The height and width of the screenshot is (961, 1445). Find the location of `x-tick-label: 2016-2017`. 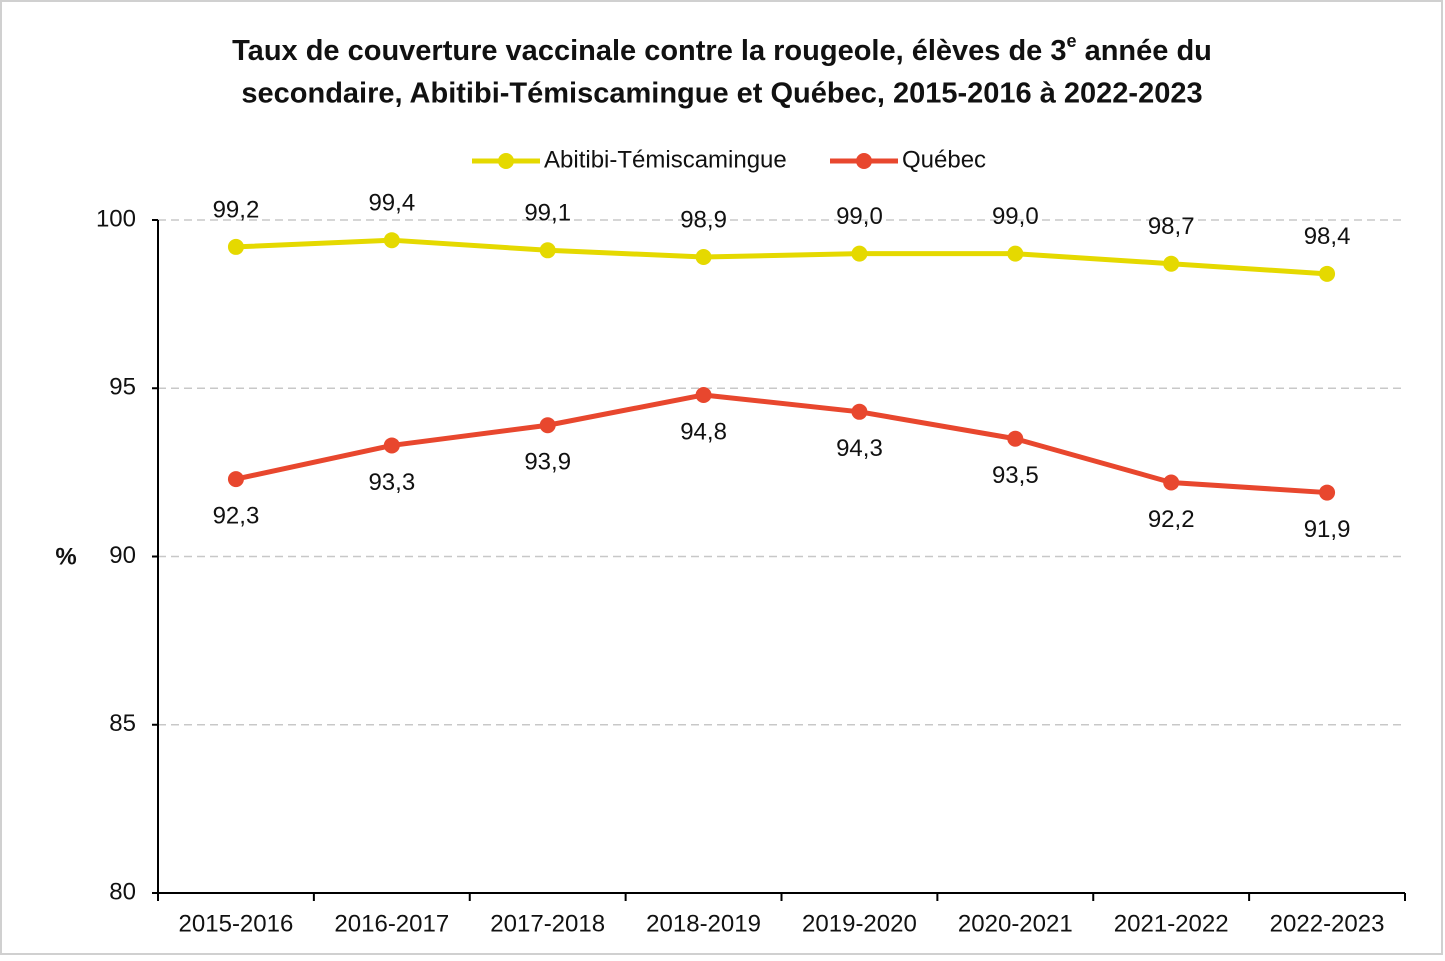

x-tick-label: 2016-2017 is located at coordinates (391, 923).